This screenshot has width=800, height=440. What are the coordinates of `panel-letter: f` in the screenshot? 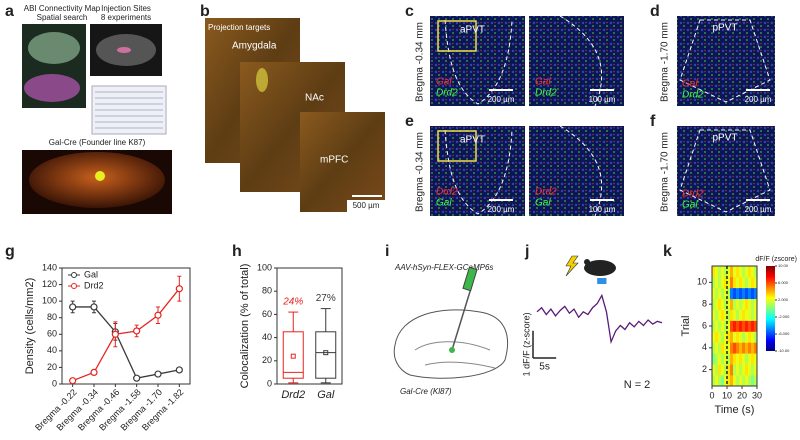 It's located at (653, 121).